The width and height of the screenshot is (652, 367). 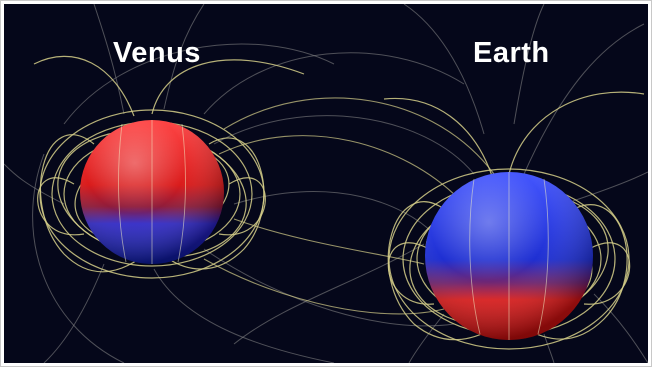 What do you see at coordinates (157, 53) in the screenshot?
I see `venus-label: Venus` at bounding box center [157, 53].